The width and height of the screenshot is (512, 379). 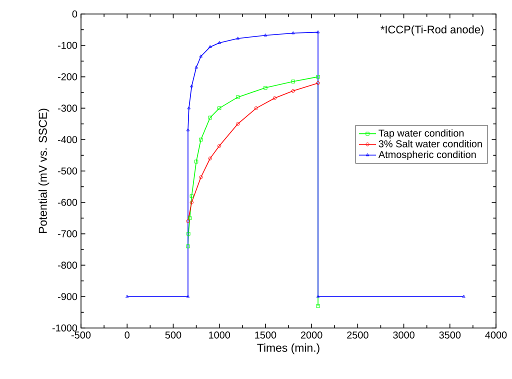 I want to click on x-axis-title: Times (min.), so click(x=288, y=348).